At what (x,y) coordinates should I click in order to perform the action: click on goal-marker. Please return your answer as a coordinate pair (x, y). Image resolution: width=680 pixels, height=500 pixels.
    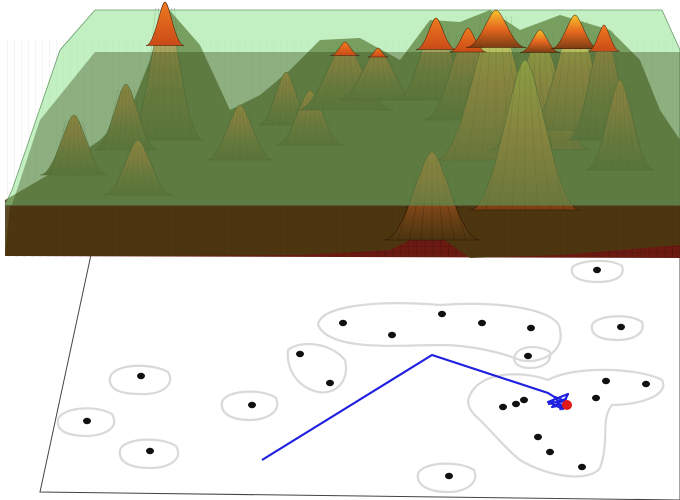
    Looking at the image, I should click on (567, 405).